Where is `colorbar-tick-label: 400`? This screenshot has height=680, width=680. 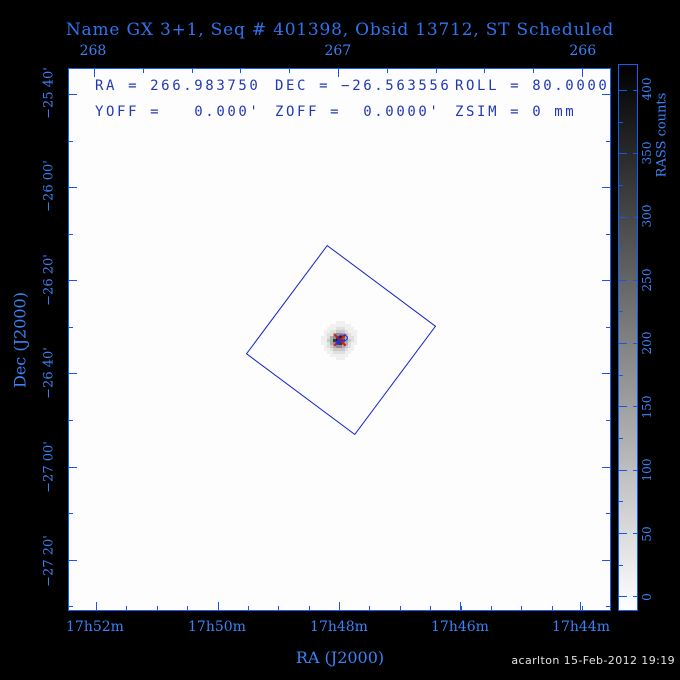 colorbar-tick-label: 400 is located at coordinates (647, 89).